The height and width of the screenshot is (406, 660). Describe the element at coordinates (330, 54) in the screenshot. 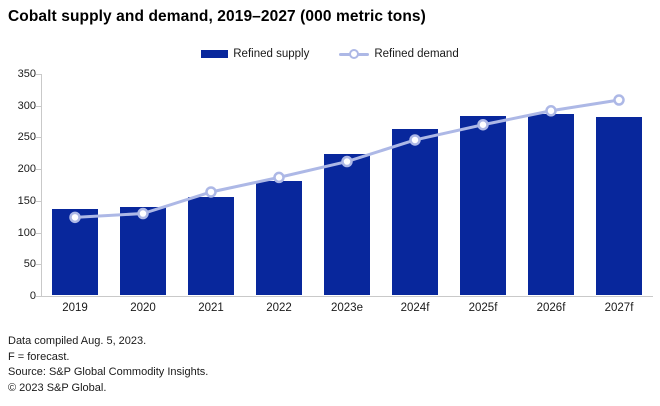

I see `legend: Refined supply Refined demand` at that location.